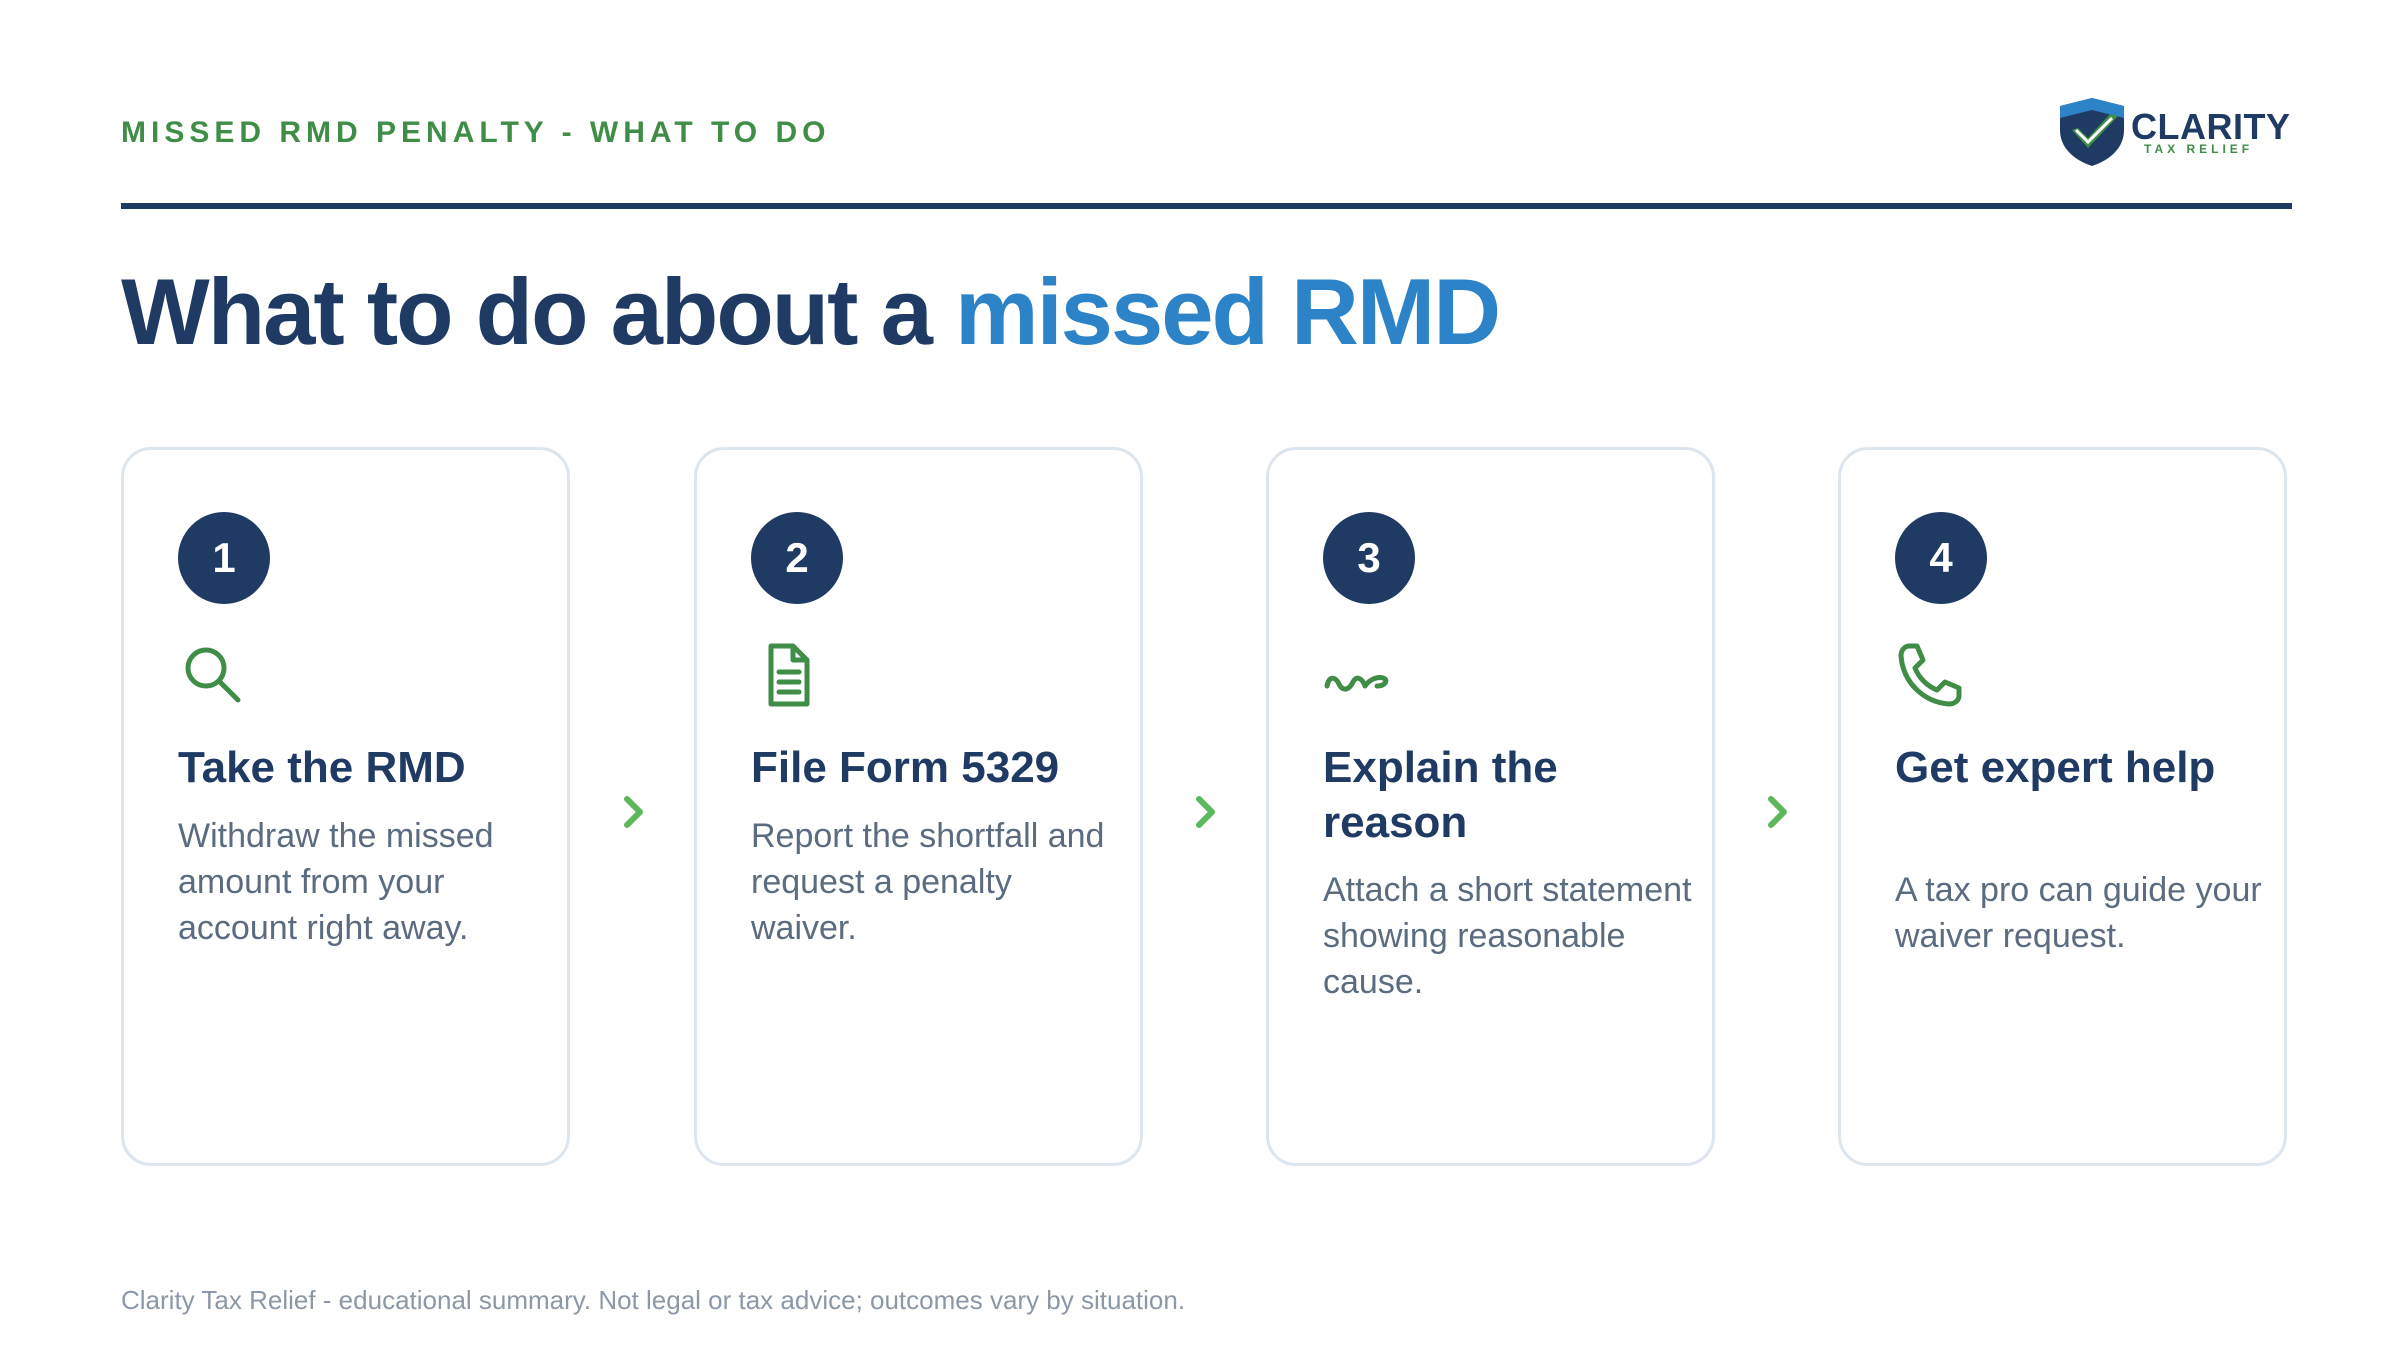 The image size is (2400, 1350). Describe the element at coordinates (797, 558) in the screenshot. I see `step-number-badge: 2` at that location.